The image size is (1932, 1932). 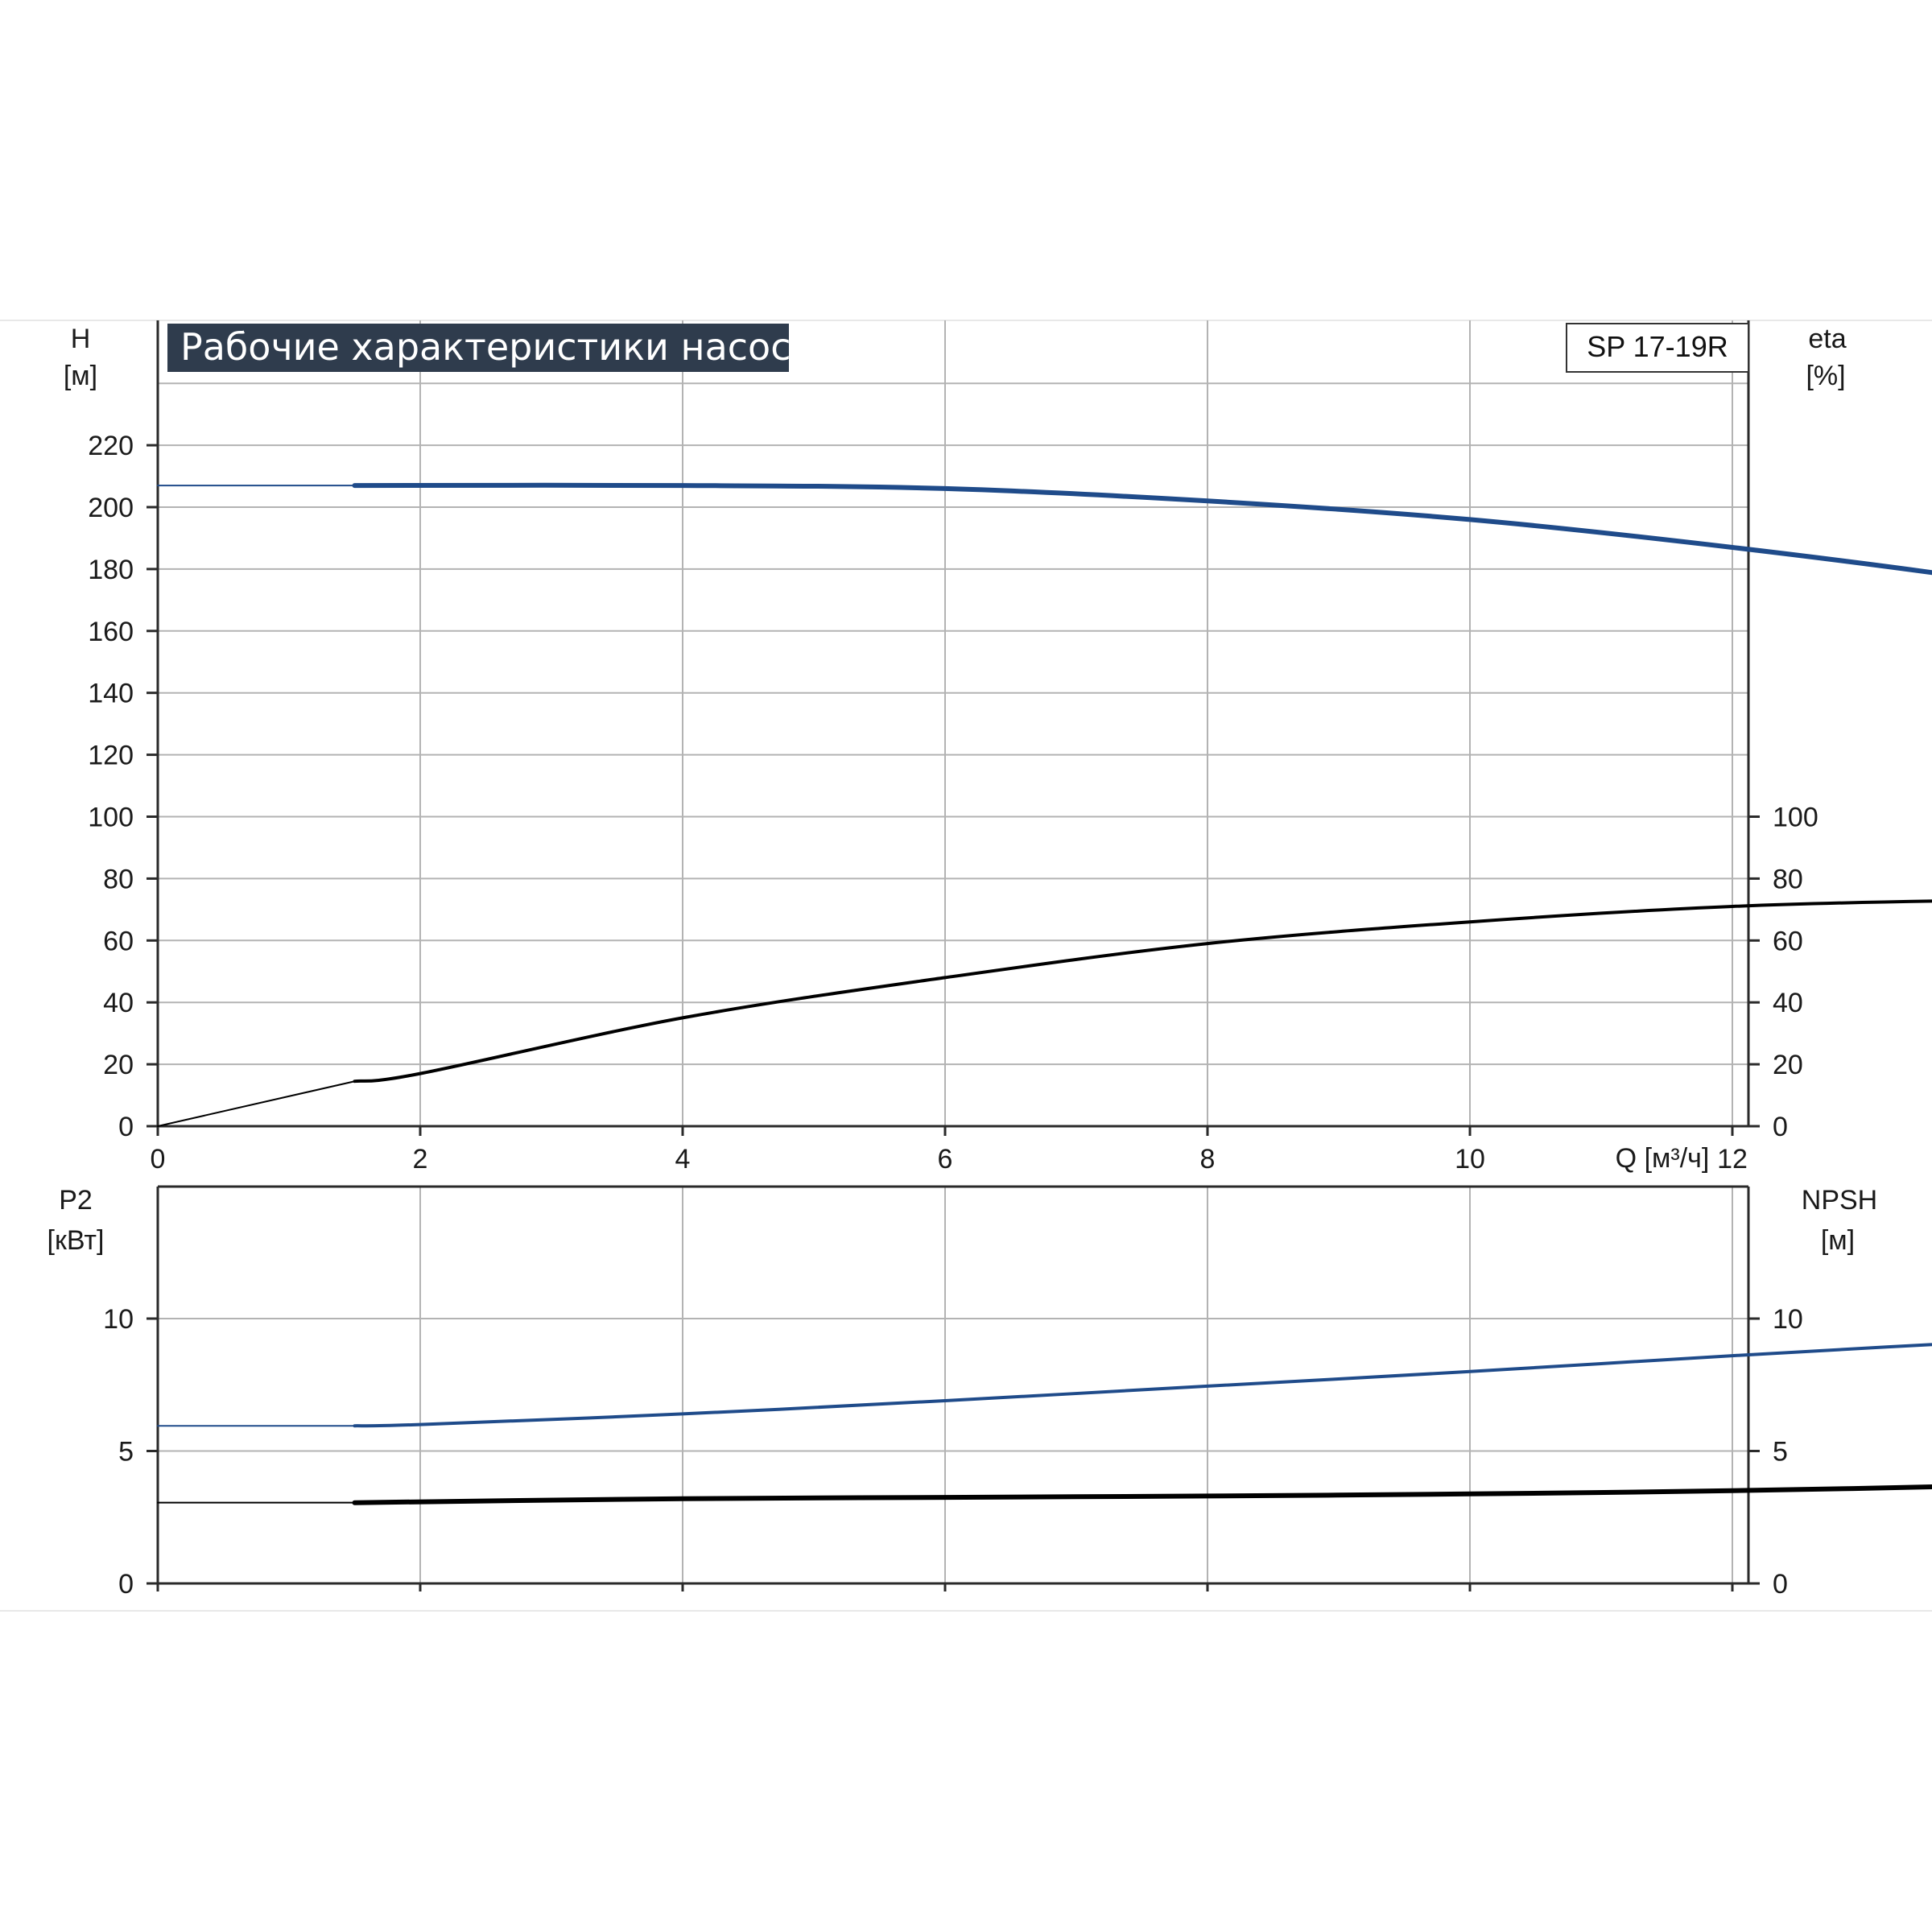 I want to click on eta-axis-ticks: 0 20 40 60 80 100, so click(x=1783, y=972).